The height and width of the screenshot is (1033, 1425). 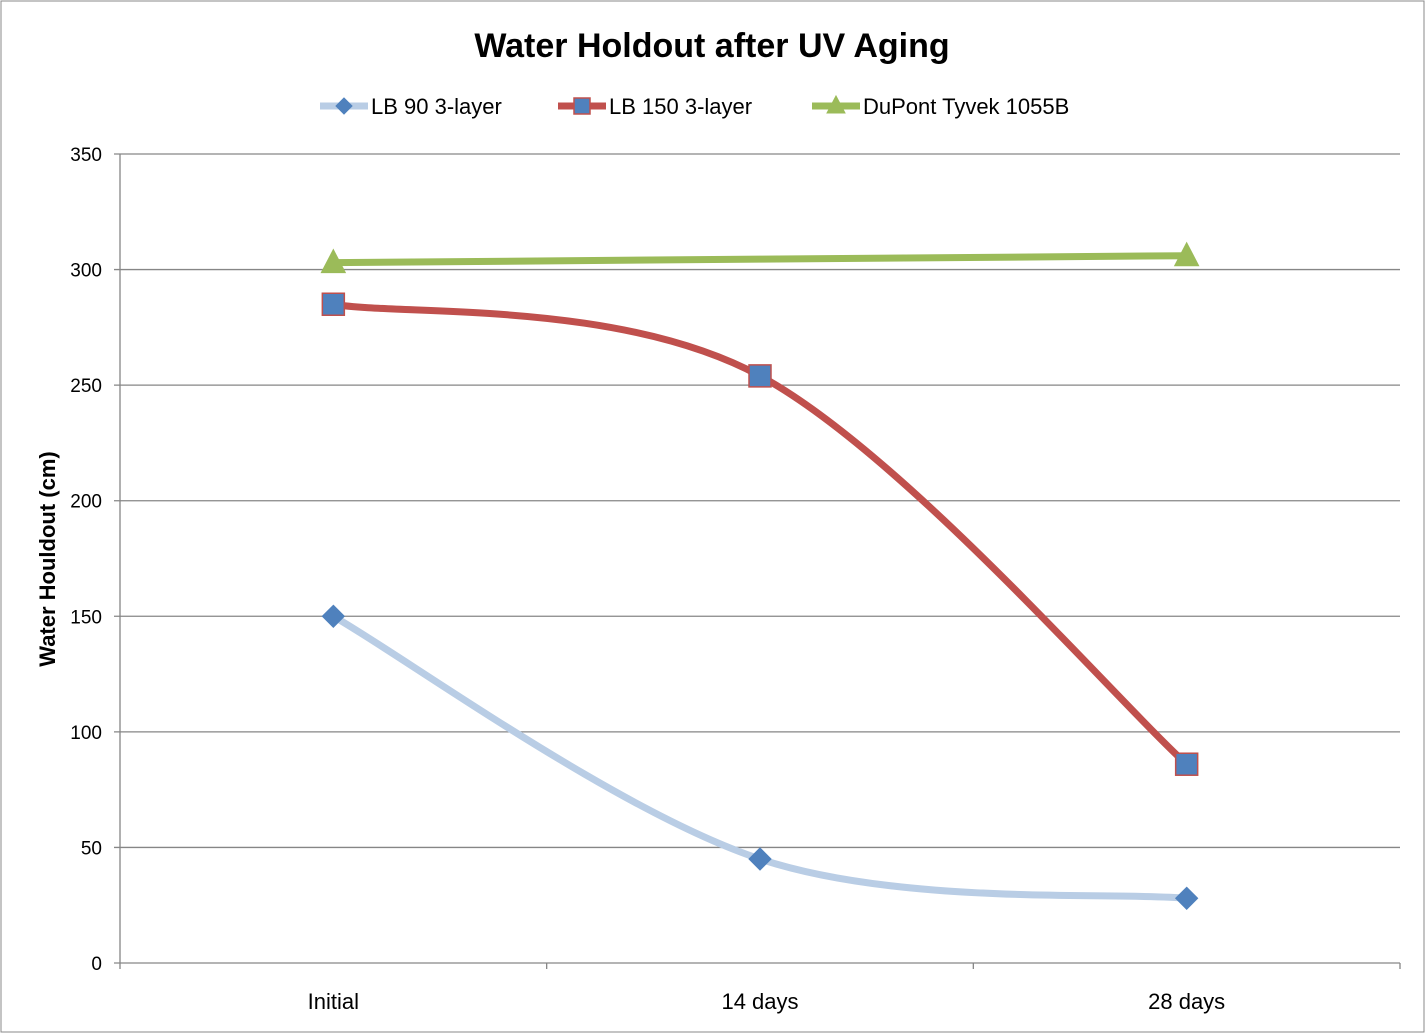 What do you see at coordinates (86, 733) in the screenshot?
I see `y-tick-label: 100` at bounding box center [86, 733].